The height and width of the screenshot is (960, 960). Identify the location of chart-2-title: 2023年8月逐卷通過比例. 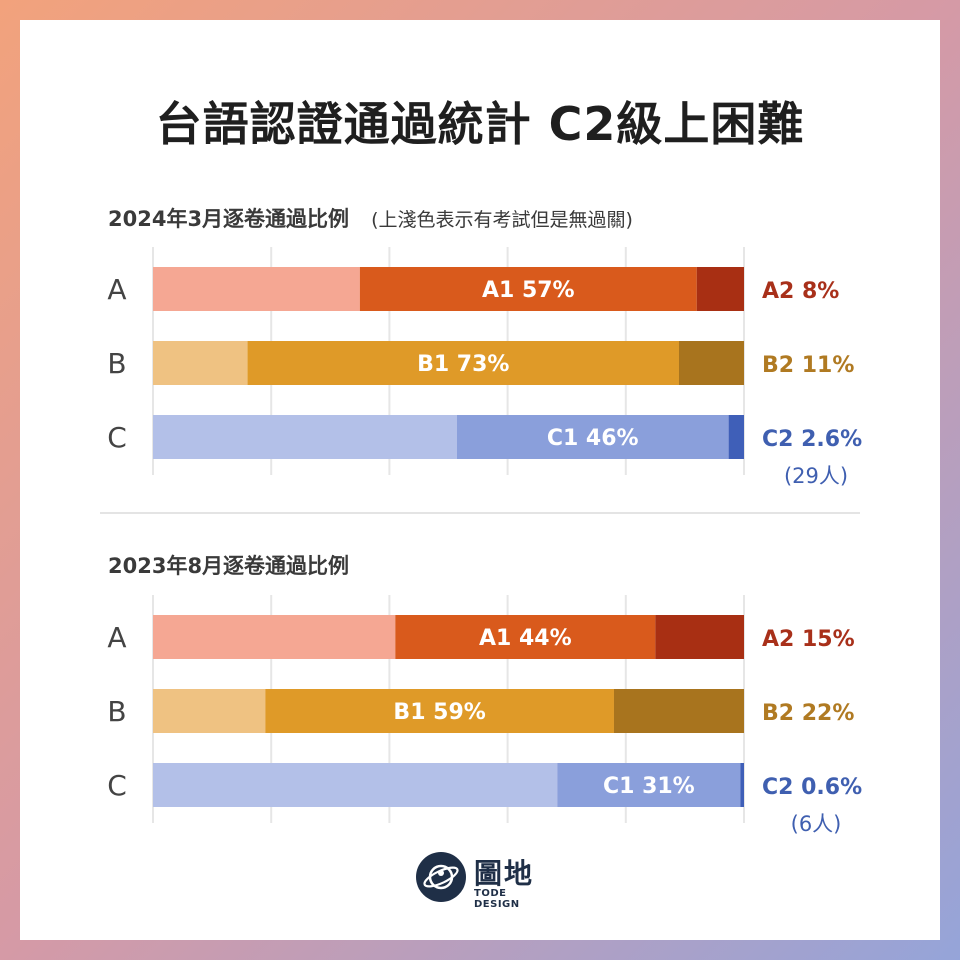
(229, 566).